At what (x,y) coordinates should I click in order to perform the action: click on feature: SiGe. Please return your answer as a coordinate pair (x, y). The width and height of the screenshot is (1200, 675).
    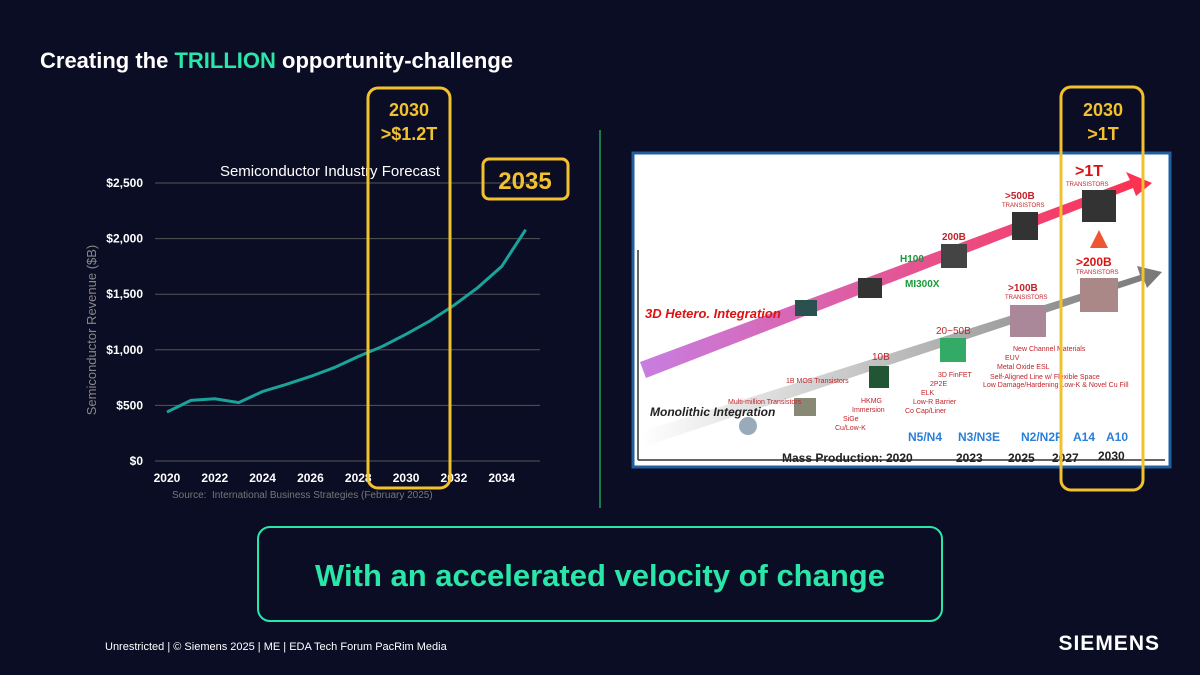
    Looking at the image, I should click on (851, 419).